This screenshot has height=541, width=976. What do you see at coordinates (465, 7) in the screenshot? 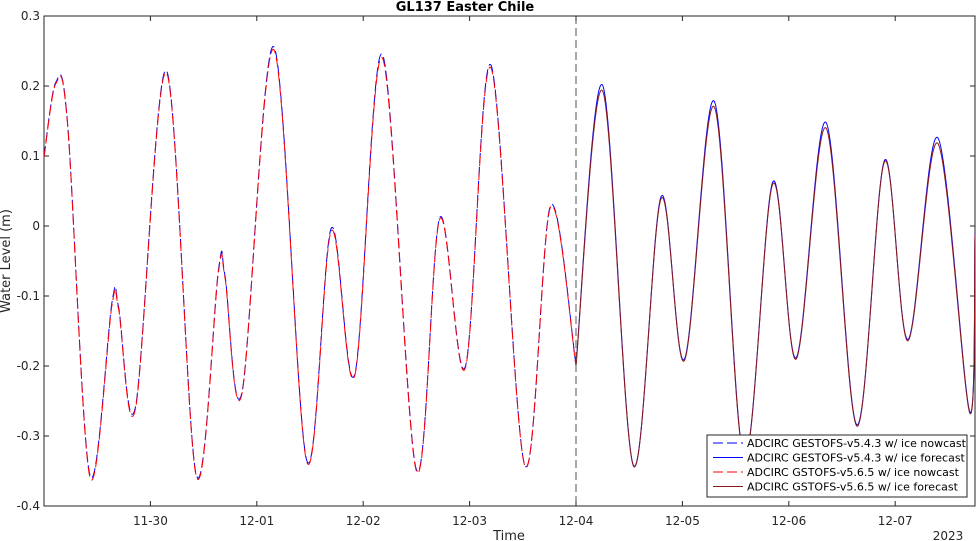
I see `chart-title: GL137 Easter Chile` at bounding box center [465, 7].